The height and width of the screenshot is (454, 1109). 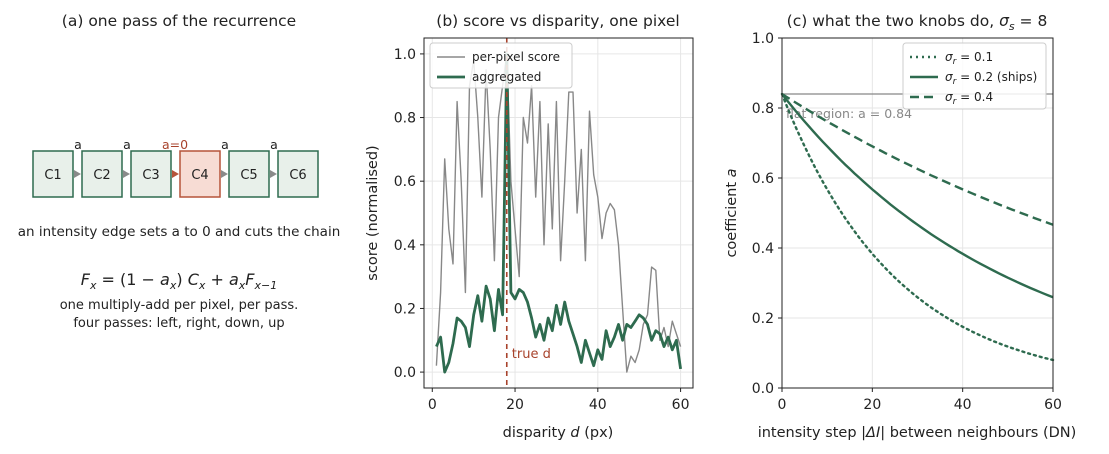 I want to click on cell-c6, so click(x=298, y=174).